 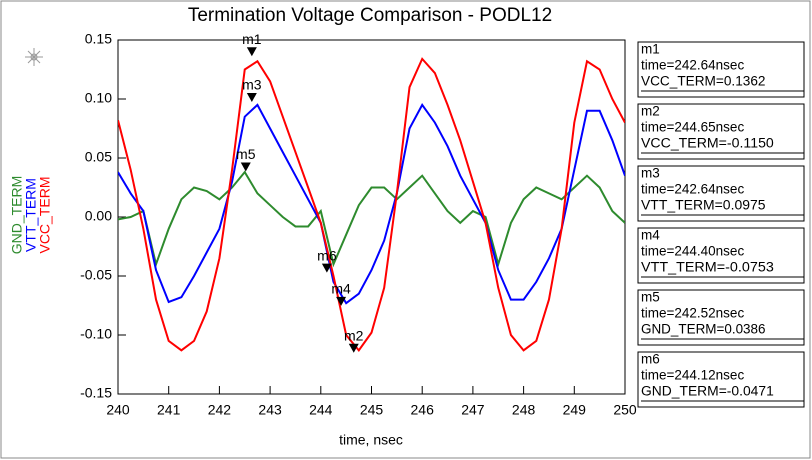 What do you see at coordinates (703, 81) in the screenshot?
I see `marker-box-value: VCC_TERM=0.1362` at bounding box center [703, 81].